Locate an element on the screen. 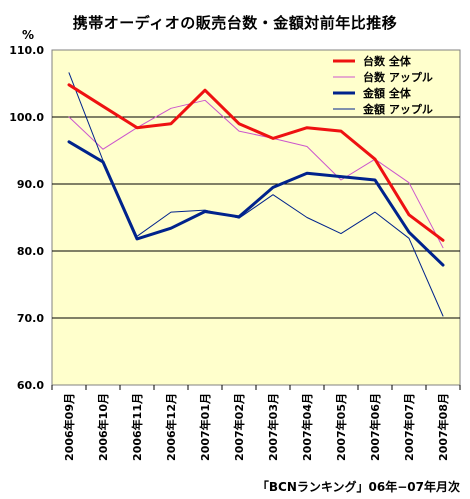  x-tick-label: 2006年09月 is located at coordinates (69, 427).